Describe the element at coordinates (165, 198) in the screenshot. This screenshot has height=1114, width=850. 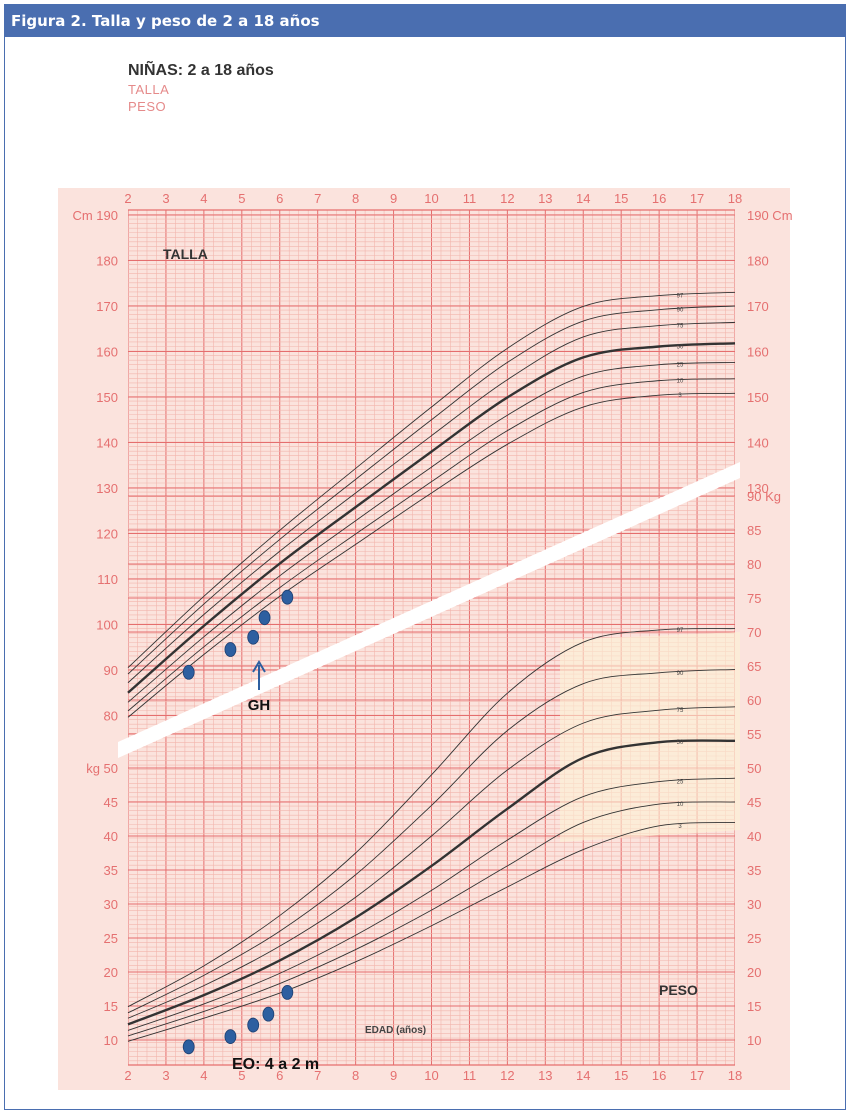
I see `x-tick-label-top: 3` at that location.